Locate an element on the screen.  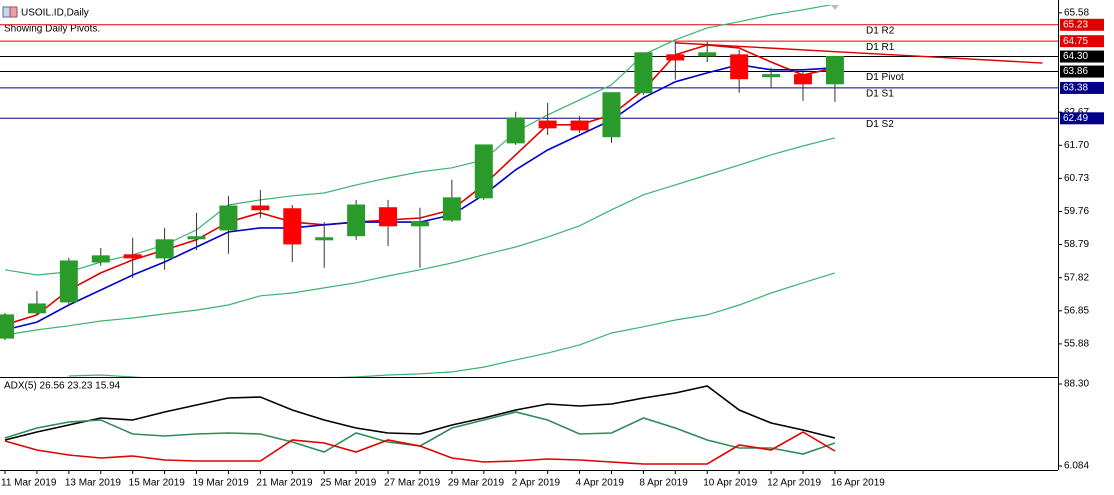
x-tick-label: 4 Apr 2019 is located at coordinates (600, 483).